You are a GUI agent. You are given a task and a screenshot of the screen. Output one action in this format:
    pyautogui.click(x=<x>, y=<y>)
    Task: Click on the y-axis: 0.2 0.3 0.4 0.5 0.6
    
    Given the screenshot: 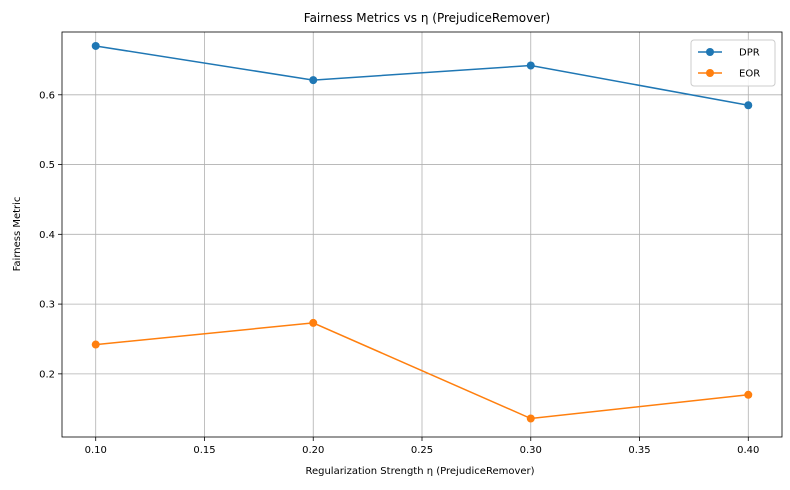 What is the action you would take?
    pyautogui.click(x=50, y=235)
    